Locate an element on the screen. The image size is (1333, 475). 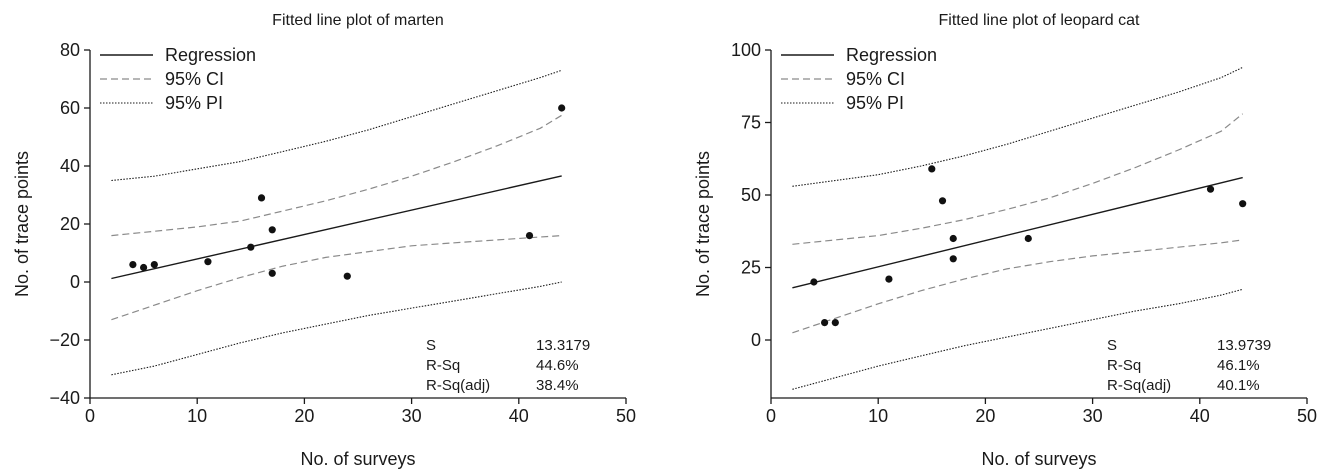
leopard-cat-ci-upper-line is located at coordinates (1018, 179).